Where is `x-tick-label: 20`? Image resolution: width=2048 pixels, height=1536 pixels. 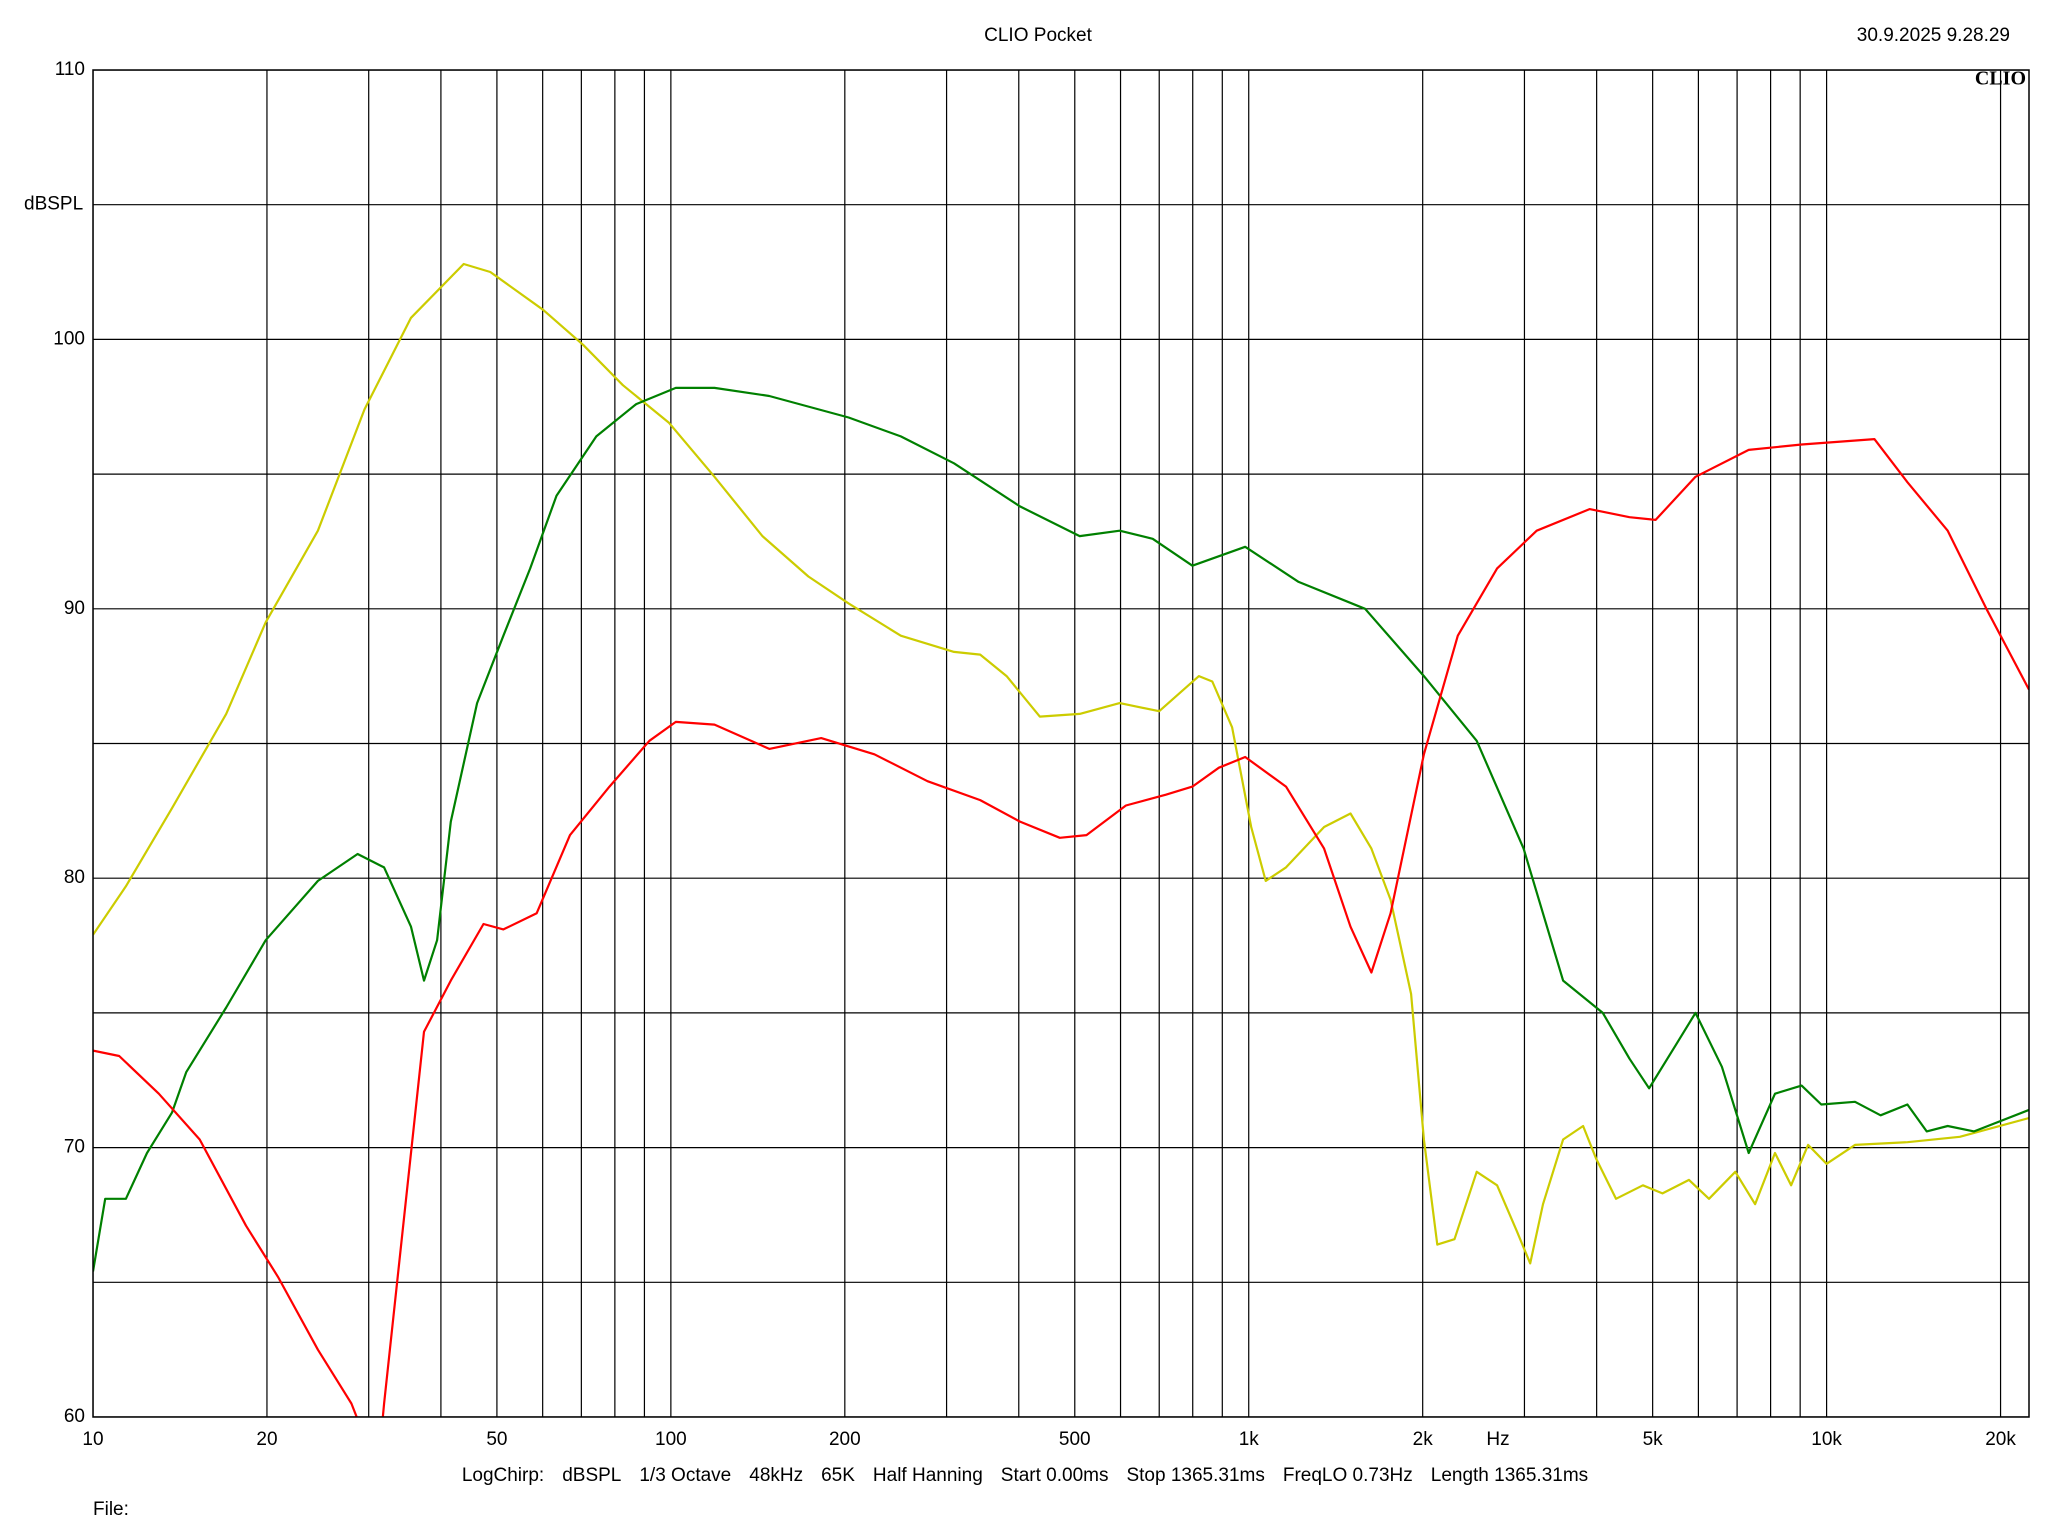 x-tick-label: 20 is located at coordinates (266, 1439).